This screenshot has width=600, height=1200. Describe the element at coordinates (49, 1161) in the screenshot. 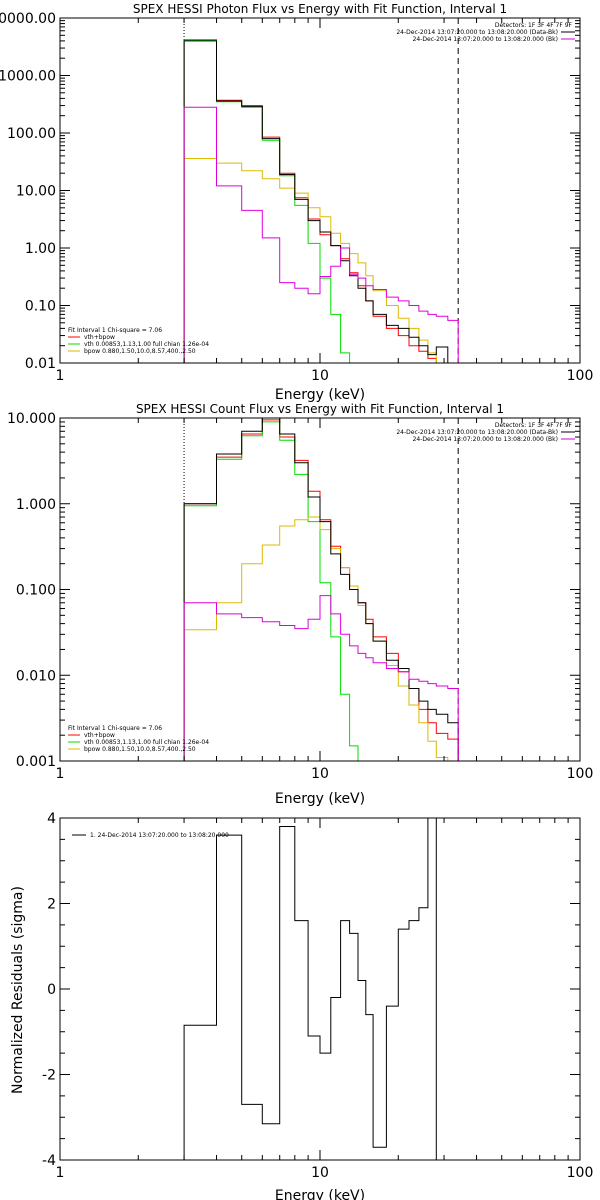

I see `y-tick-label: -4` at that location.